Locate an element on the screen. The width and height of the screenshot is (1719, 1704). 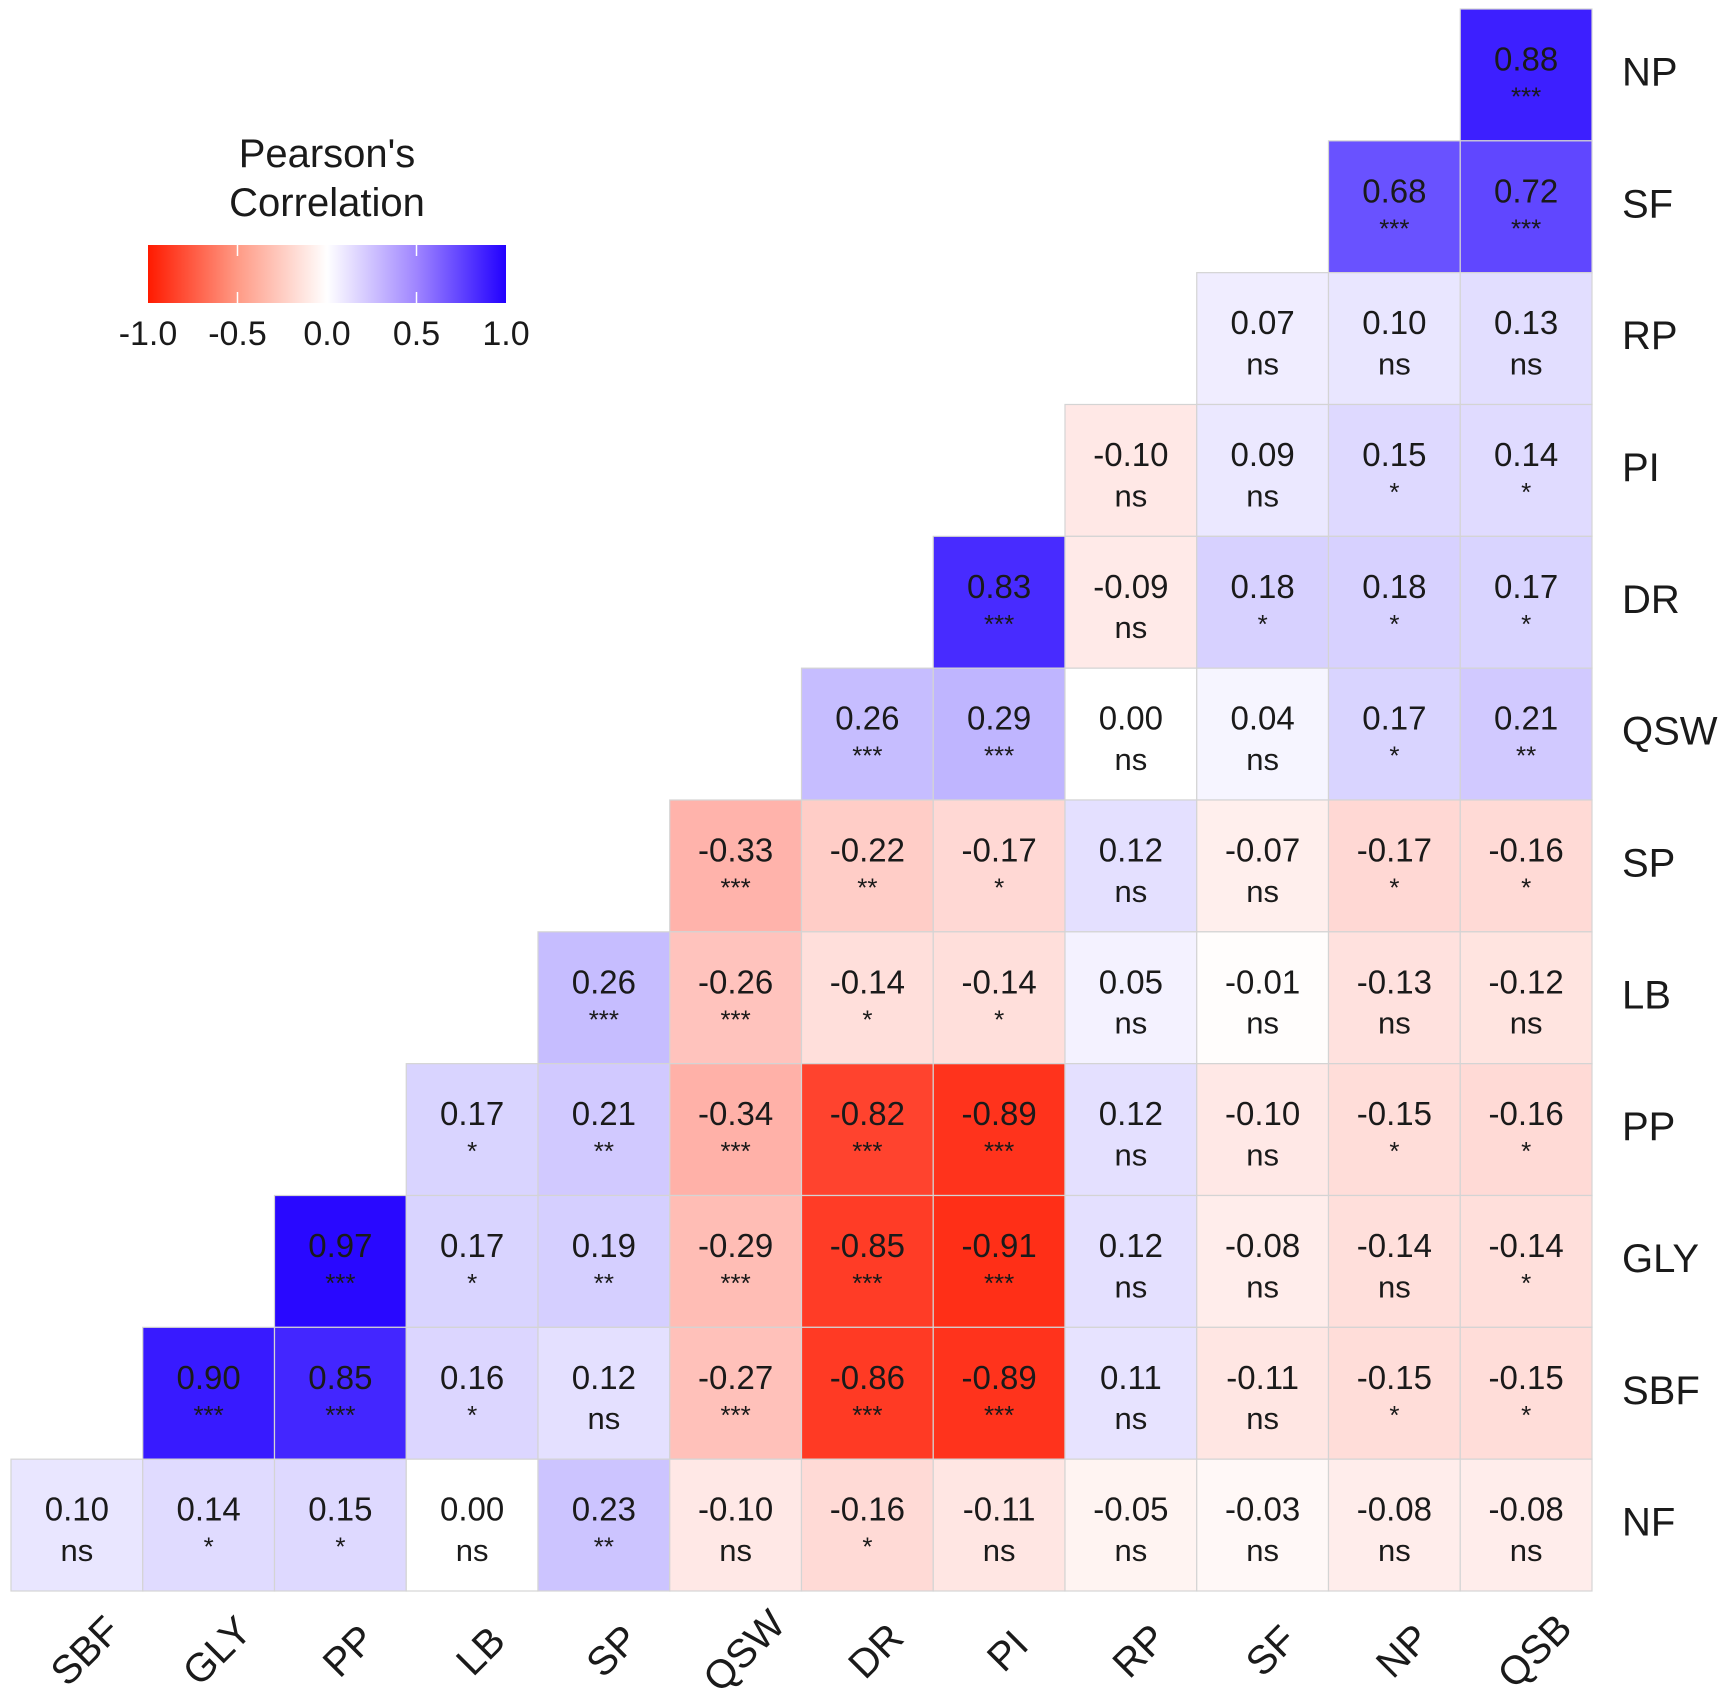
cell-value-label: 0.12 is located at coordinates (1131, 849).